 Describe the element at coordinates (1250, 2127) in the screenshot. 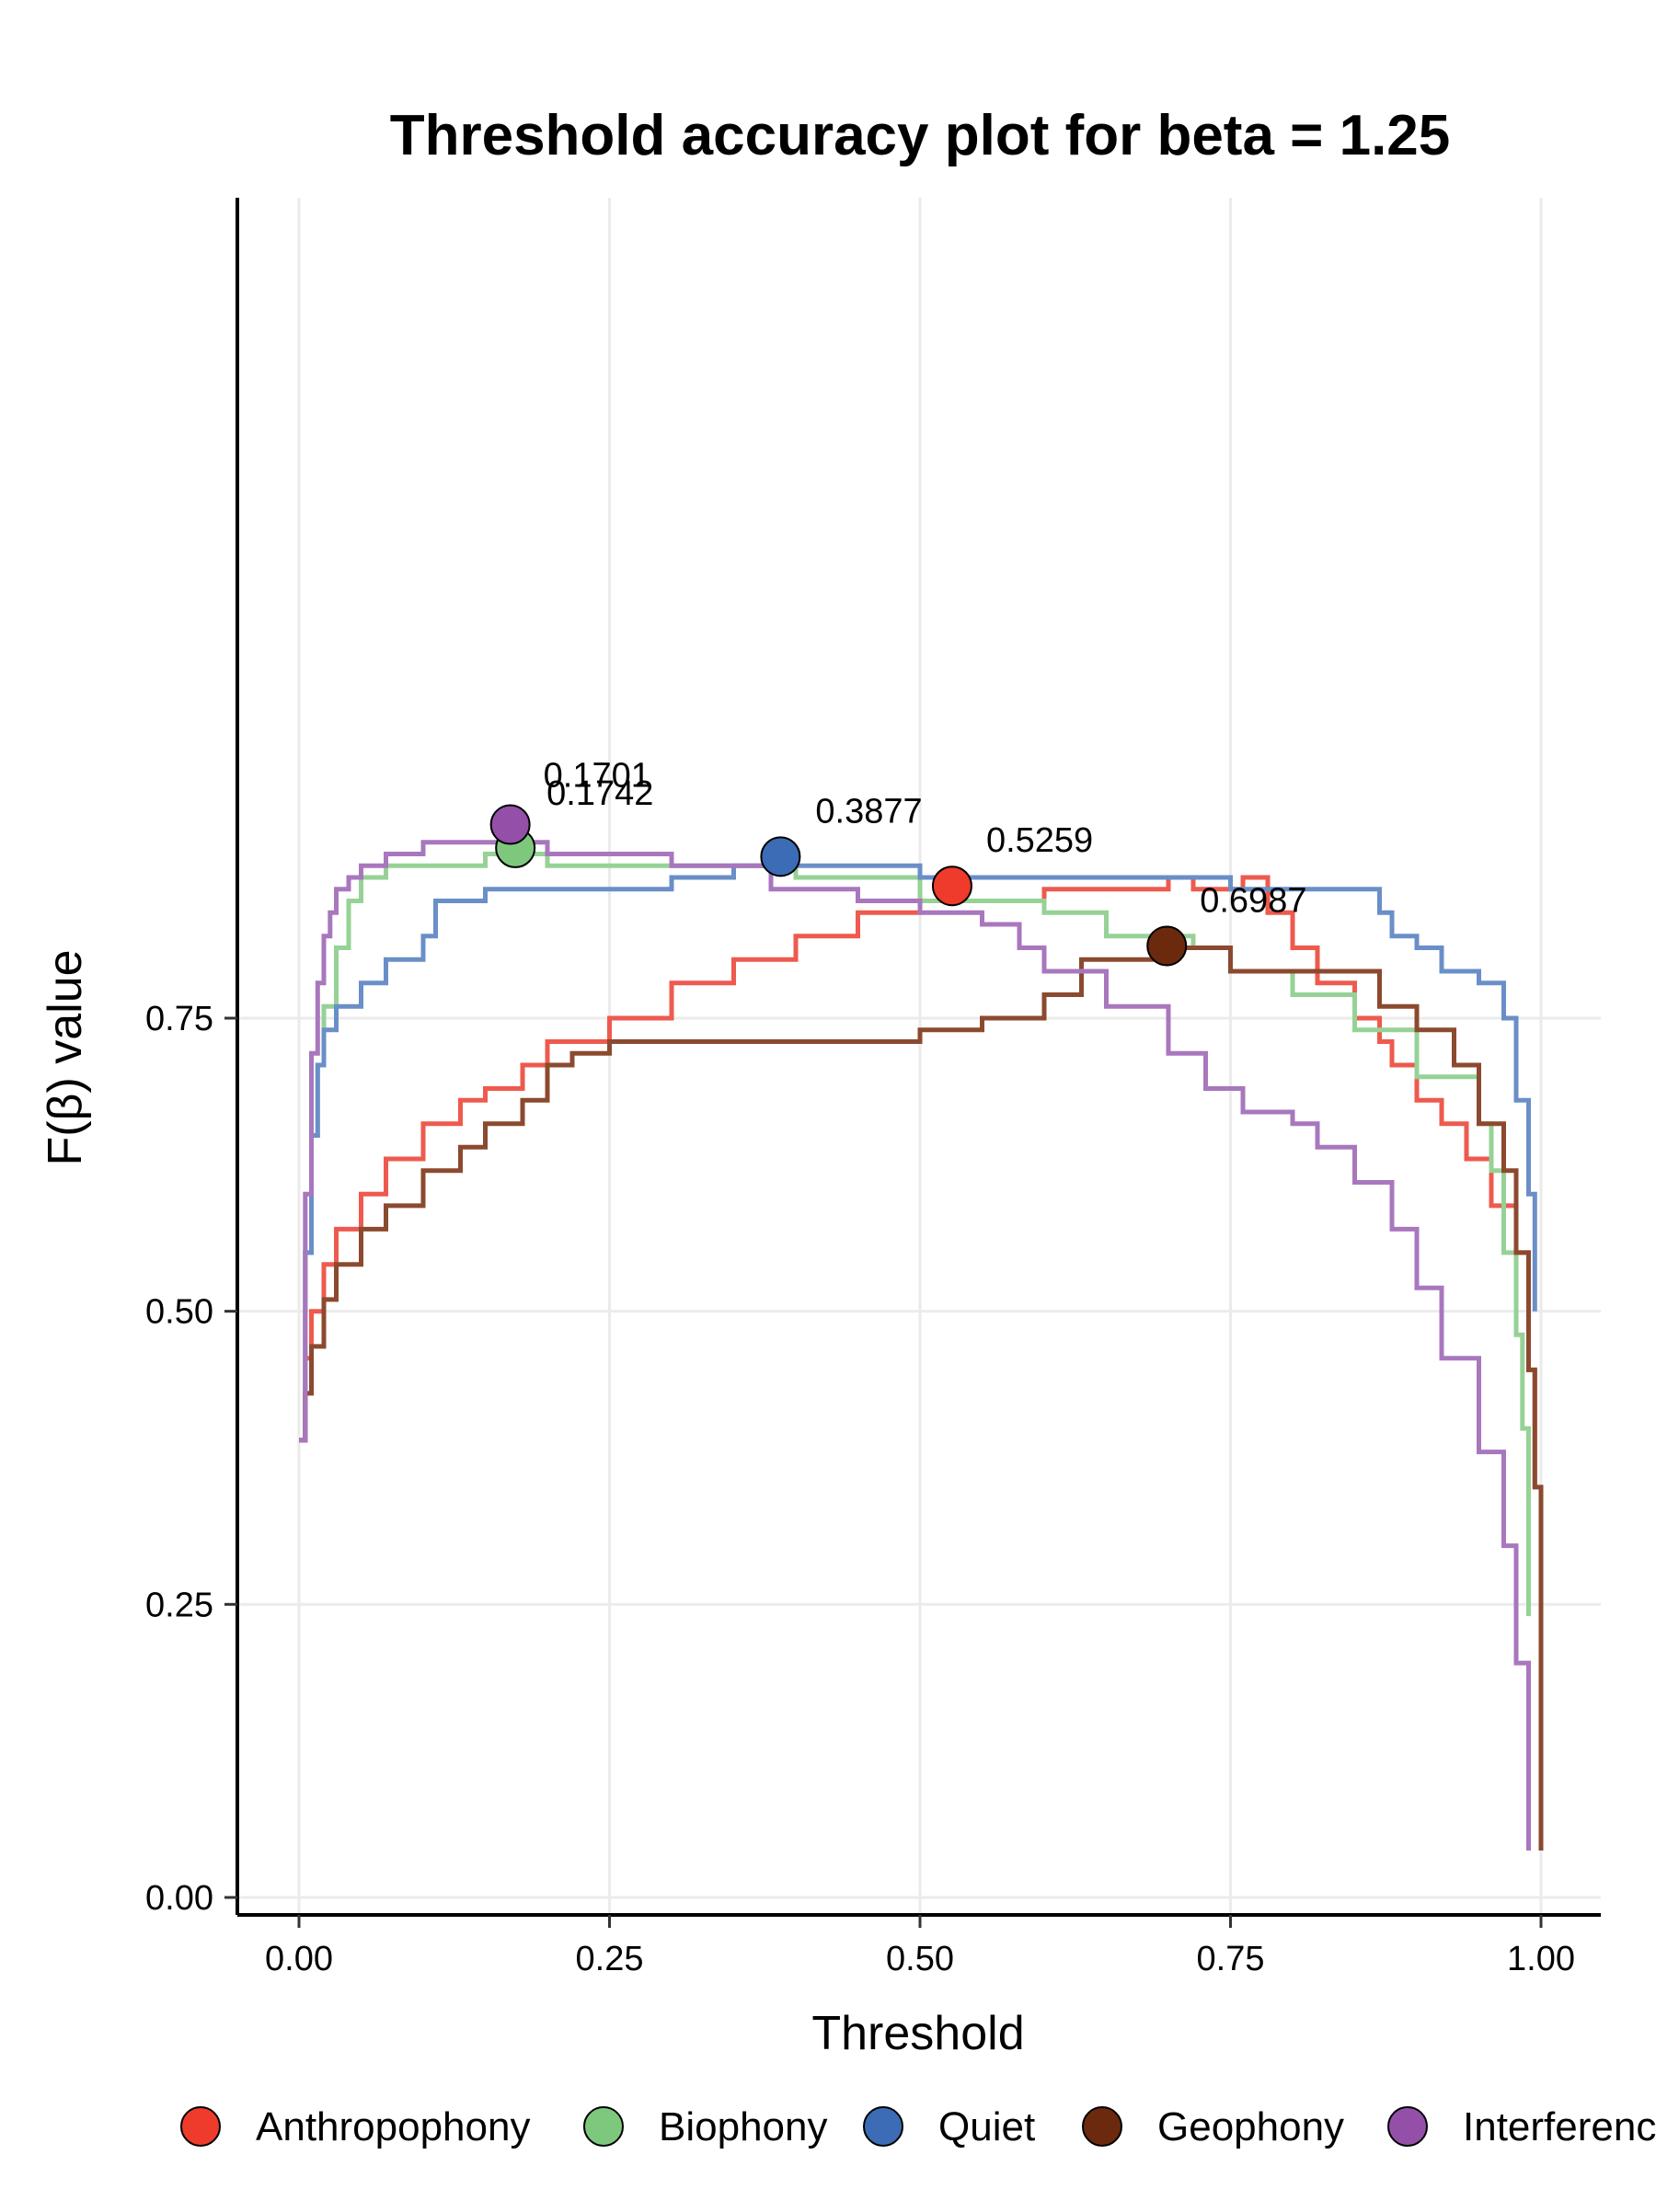

I see `legend-label-geophony: Geophony` at that location.